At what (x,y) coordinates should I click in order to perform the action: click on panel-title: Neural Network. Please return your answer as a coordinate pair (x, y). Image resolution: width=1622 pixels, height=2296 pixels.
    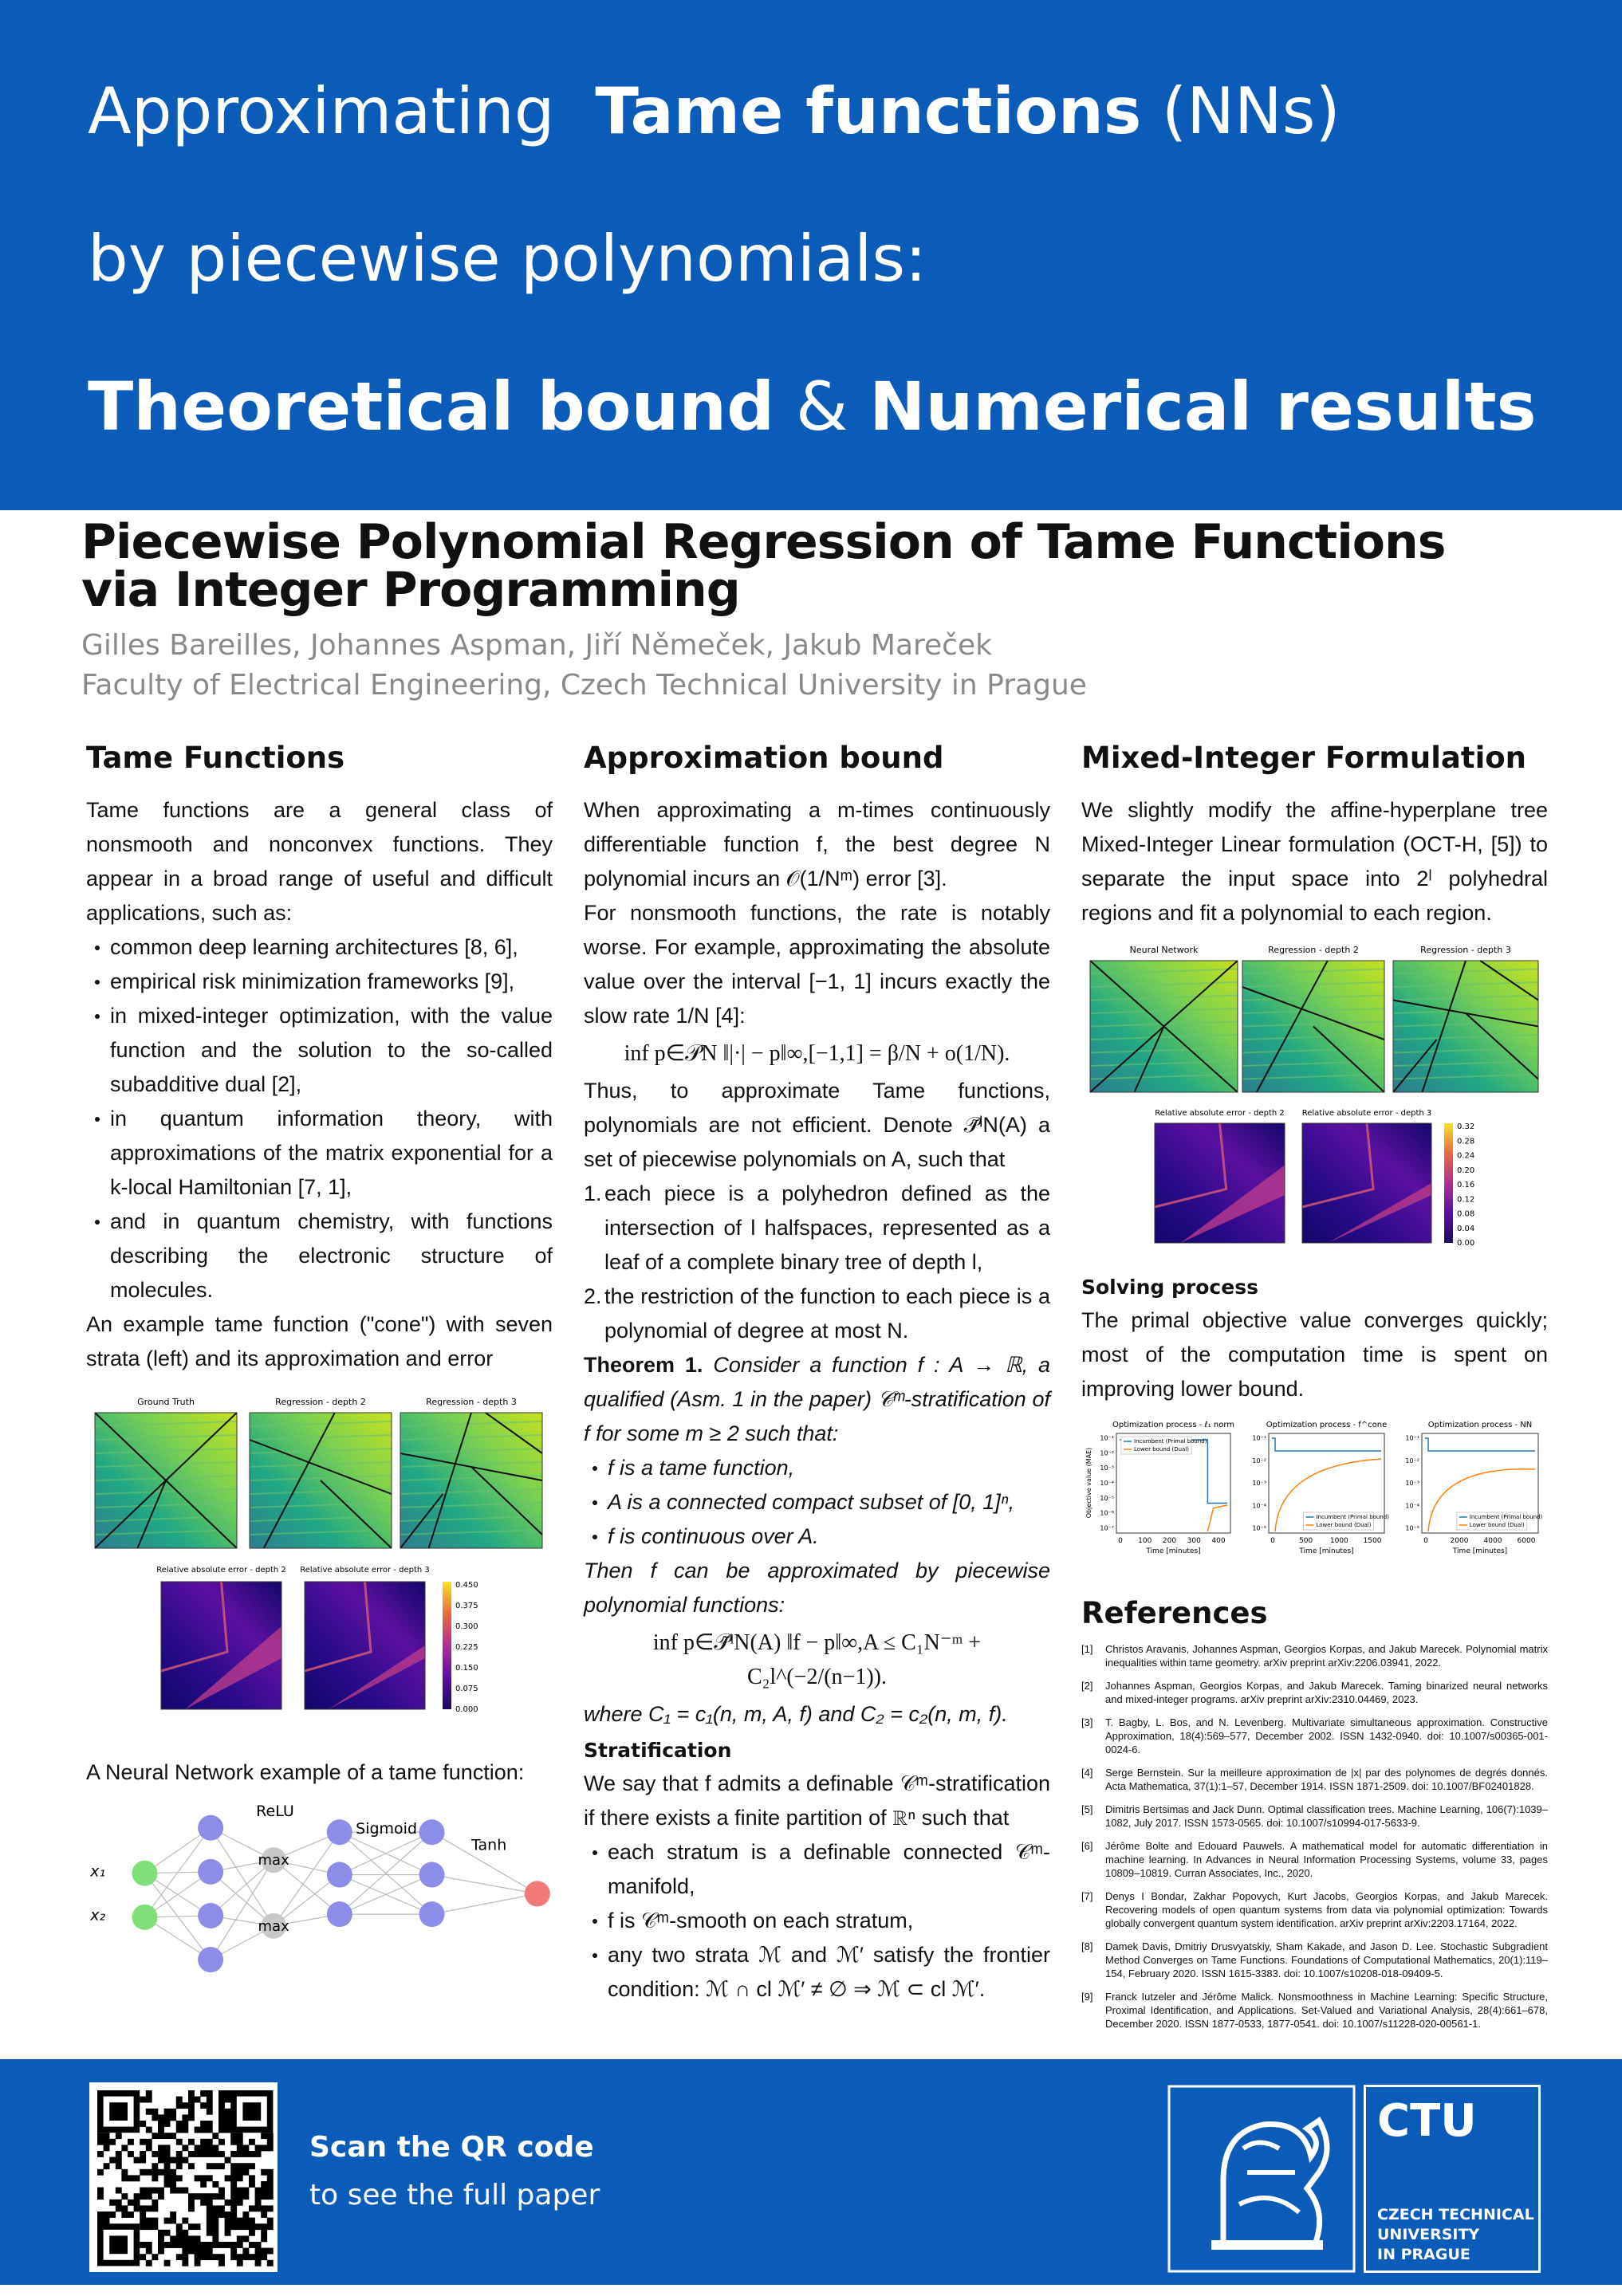
    Looking at the image, I should click on (1164, 950).